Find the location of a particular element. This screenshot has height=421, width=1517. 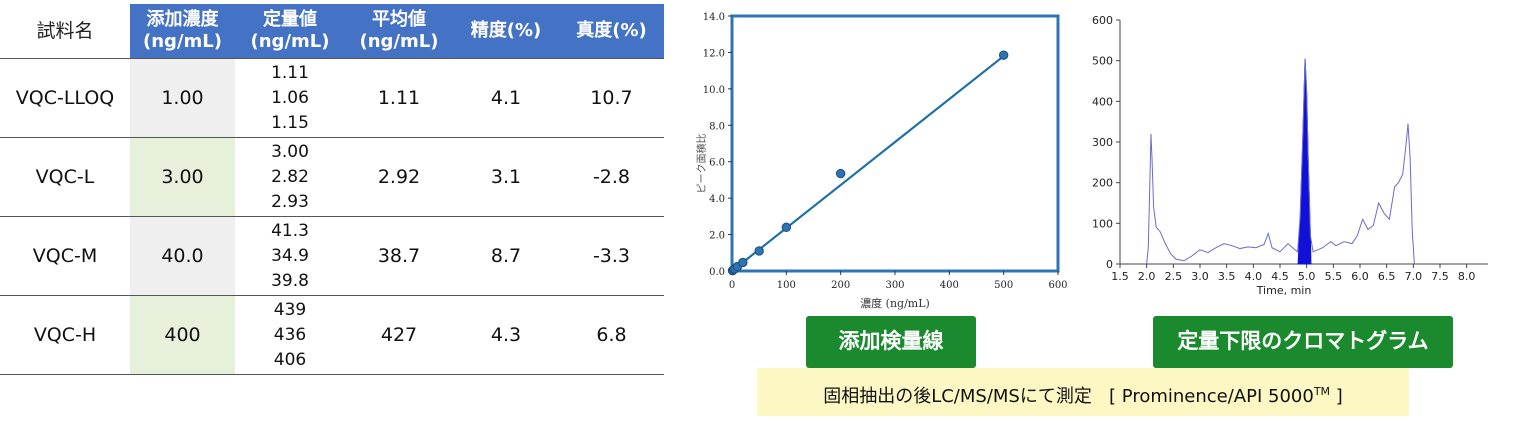

table-row: VQC-LLOQ 1.00 1.11 1.06 1.15 1.11 4.1 10.7 is located at coordinates (332, 98).